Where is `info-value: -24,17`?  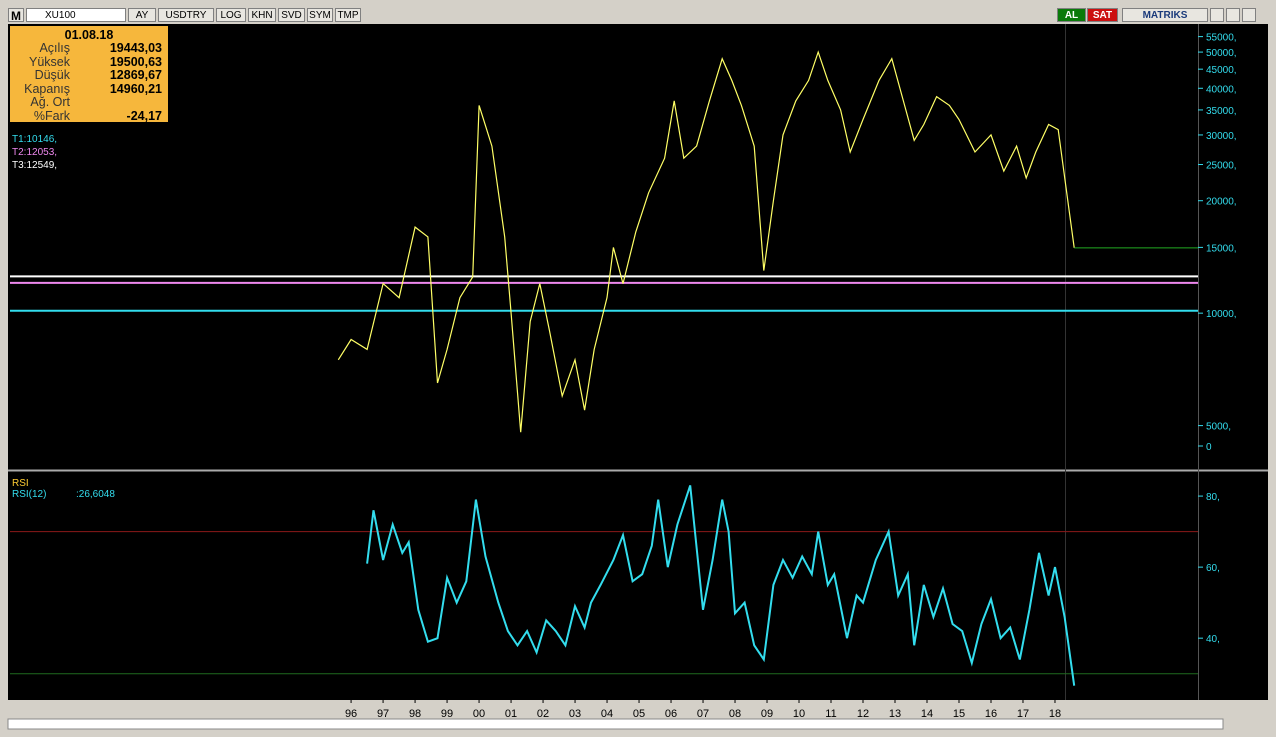
info-value: -24,17 is located at coordinates (144, 115).